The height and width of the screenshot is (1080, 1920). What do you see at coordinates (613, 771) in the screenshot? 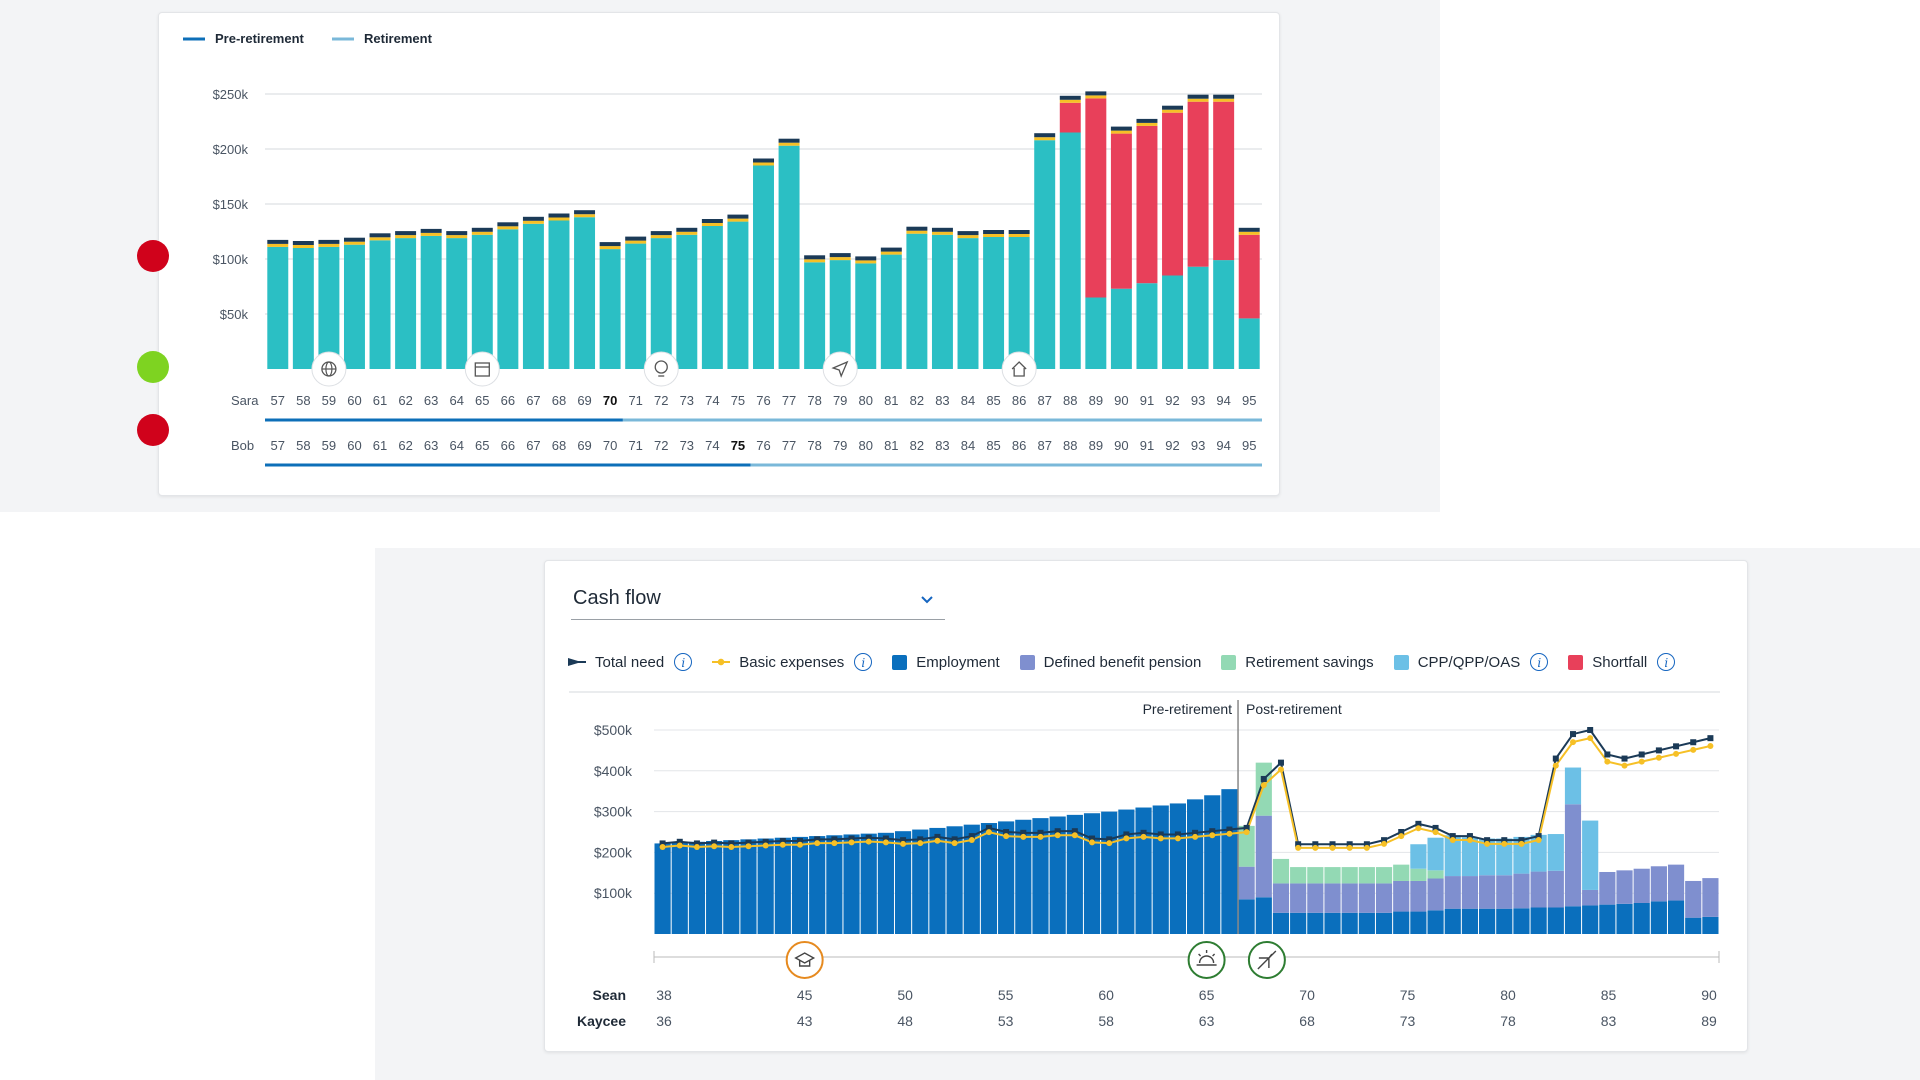
I see `y-tick-label: $400k` at bounding box center [613, 771].